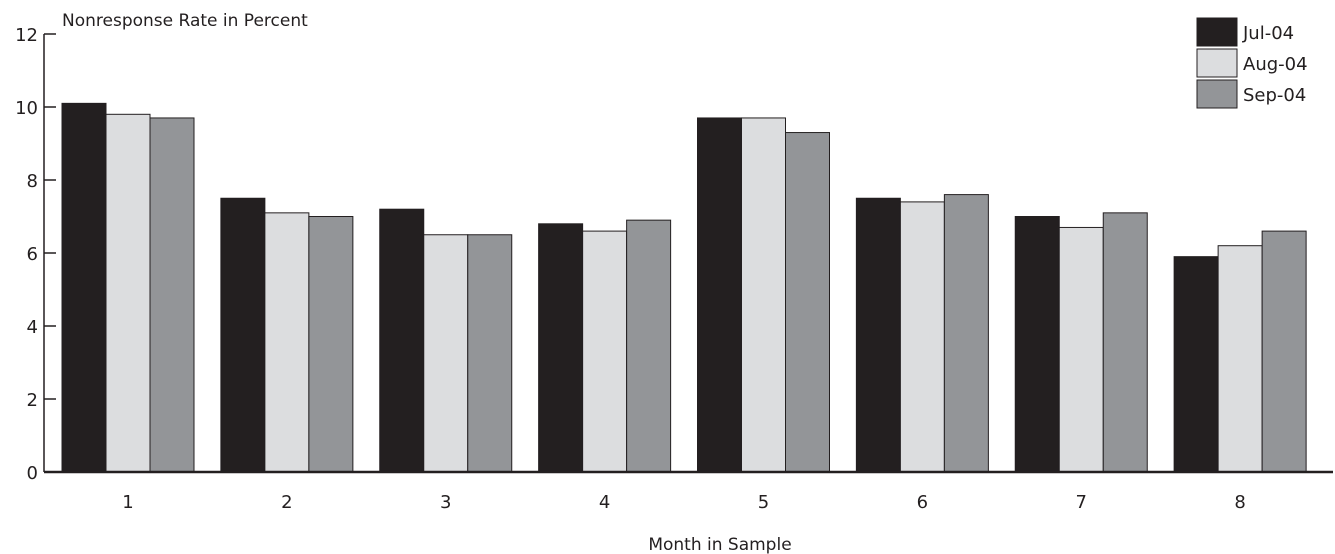  Describe the element at coordinates (763, 502) in the screenshot. I see `x-tick-label: 5` at that location.